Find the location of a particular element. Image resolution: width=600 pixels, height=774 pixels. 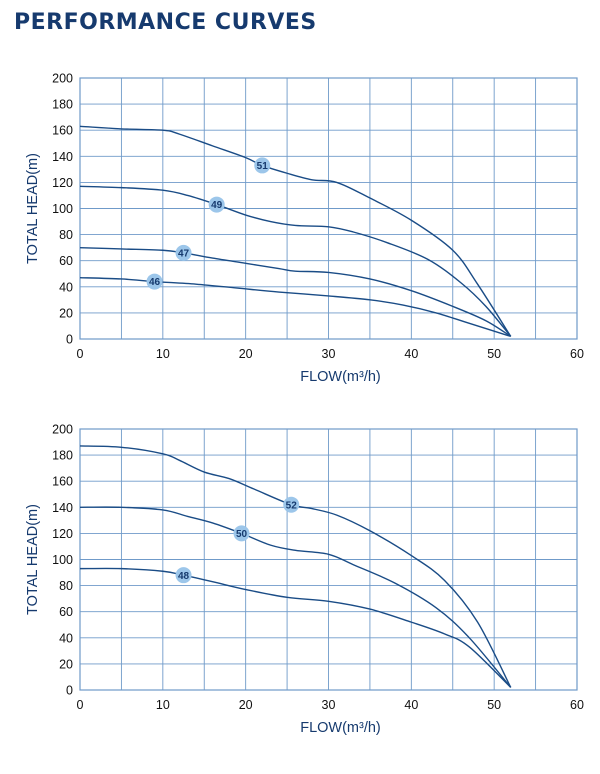

series-label: 52 is located at coordinates (292, 505).